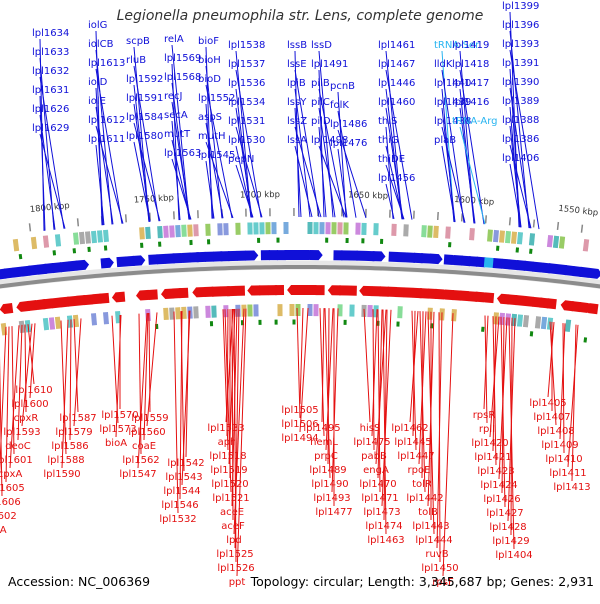  Describe the element at coordinates (391, 159) in the screenshot. I see `top-gene-label: thiDE` at that location.